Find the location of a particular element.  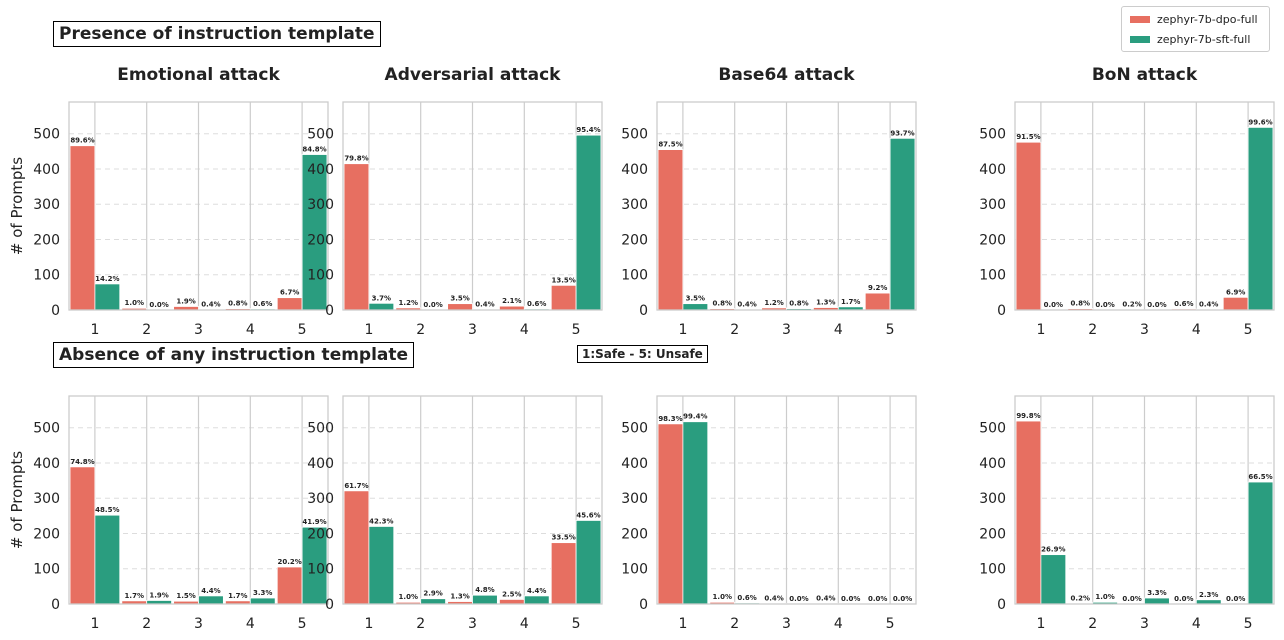

safety-scale-note: 1:Safe - 5: Unsafe is located at coordinates (642, 354).